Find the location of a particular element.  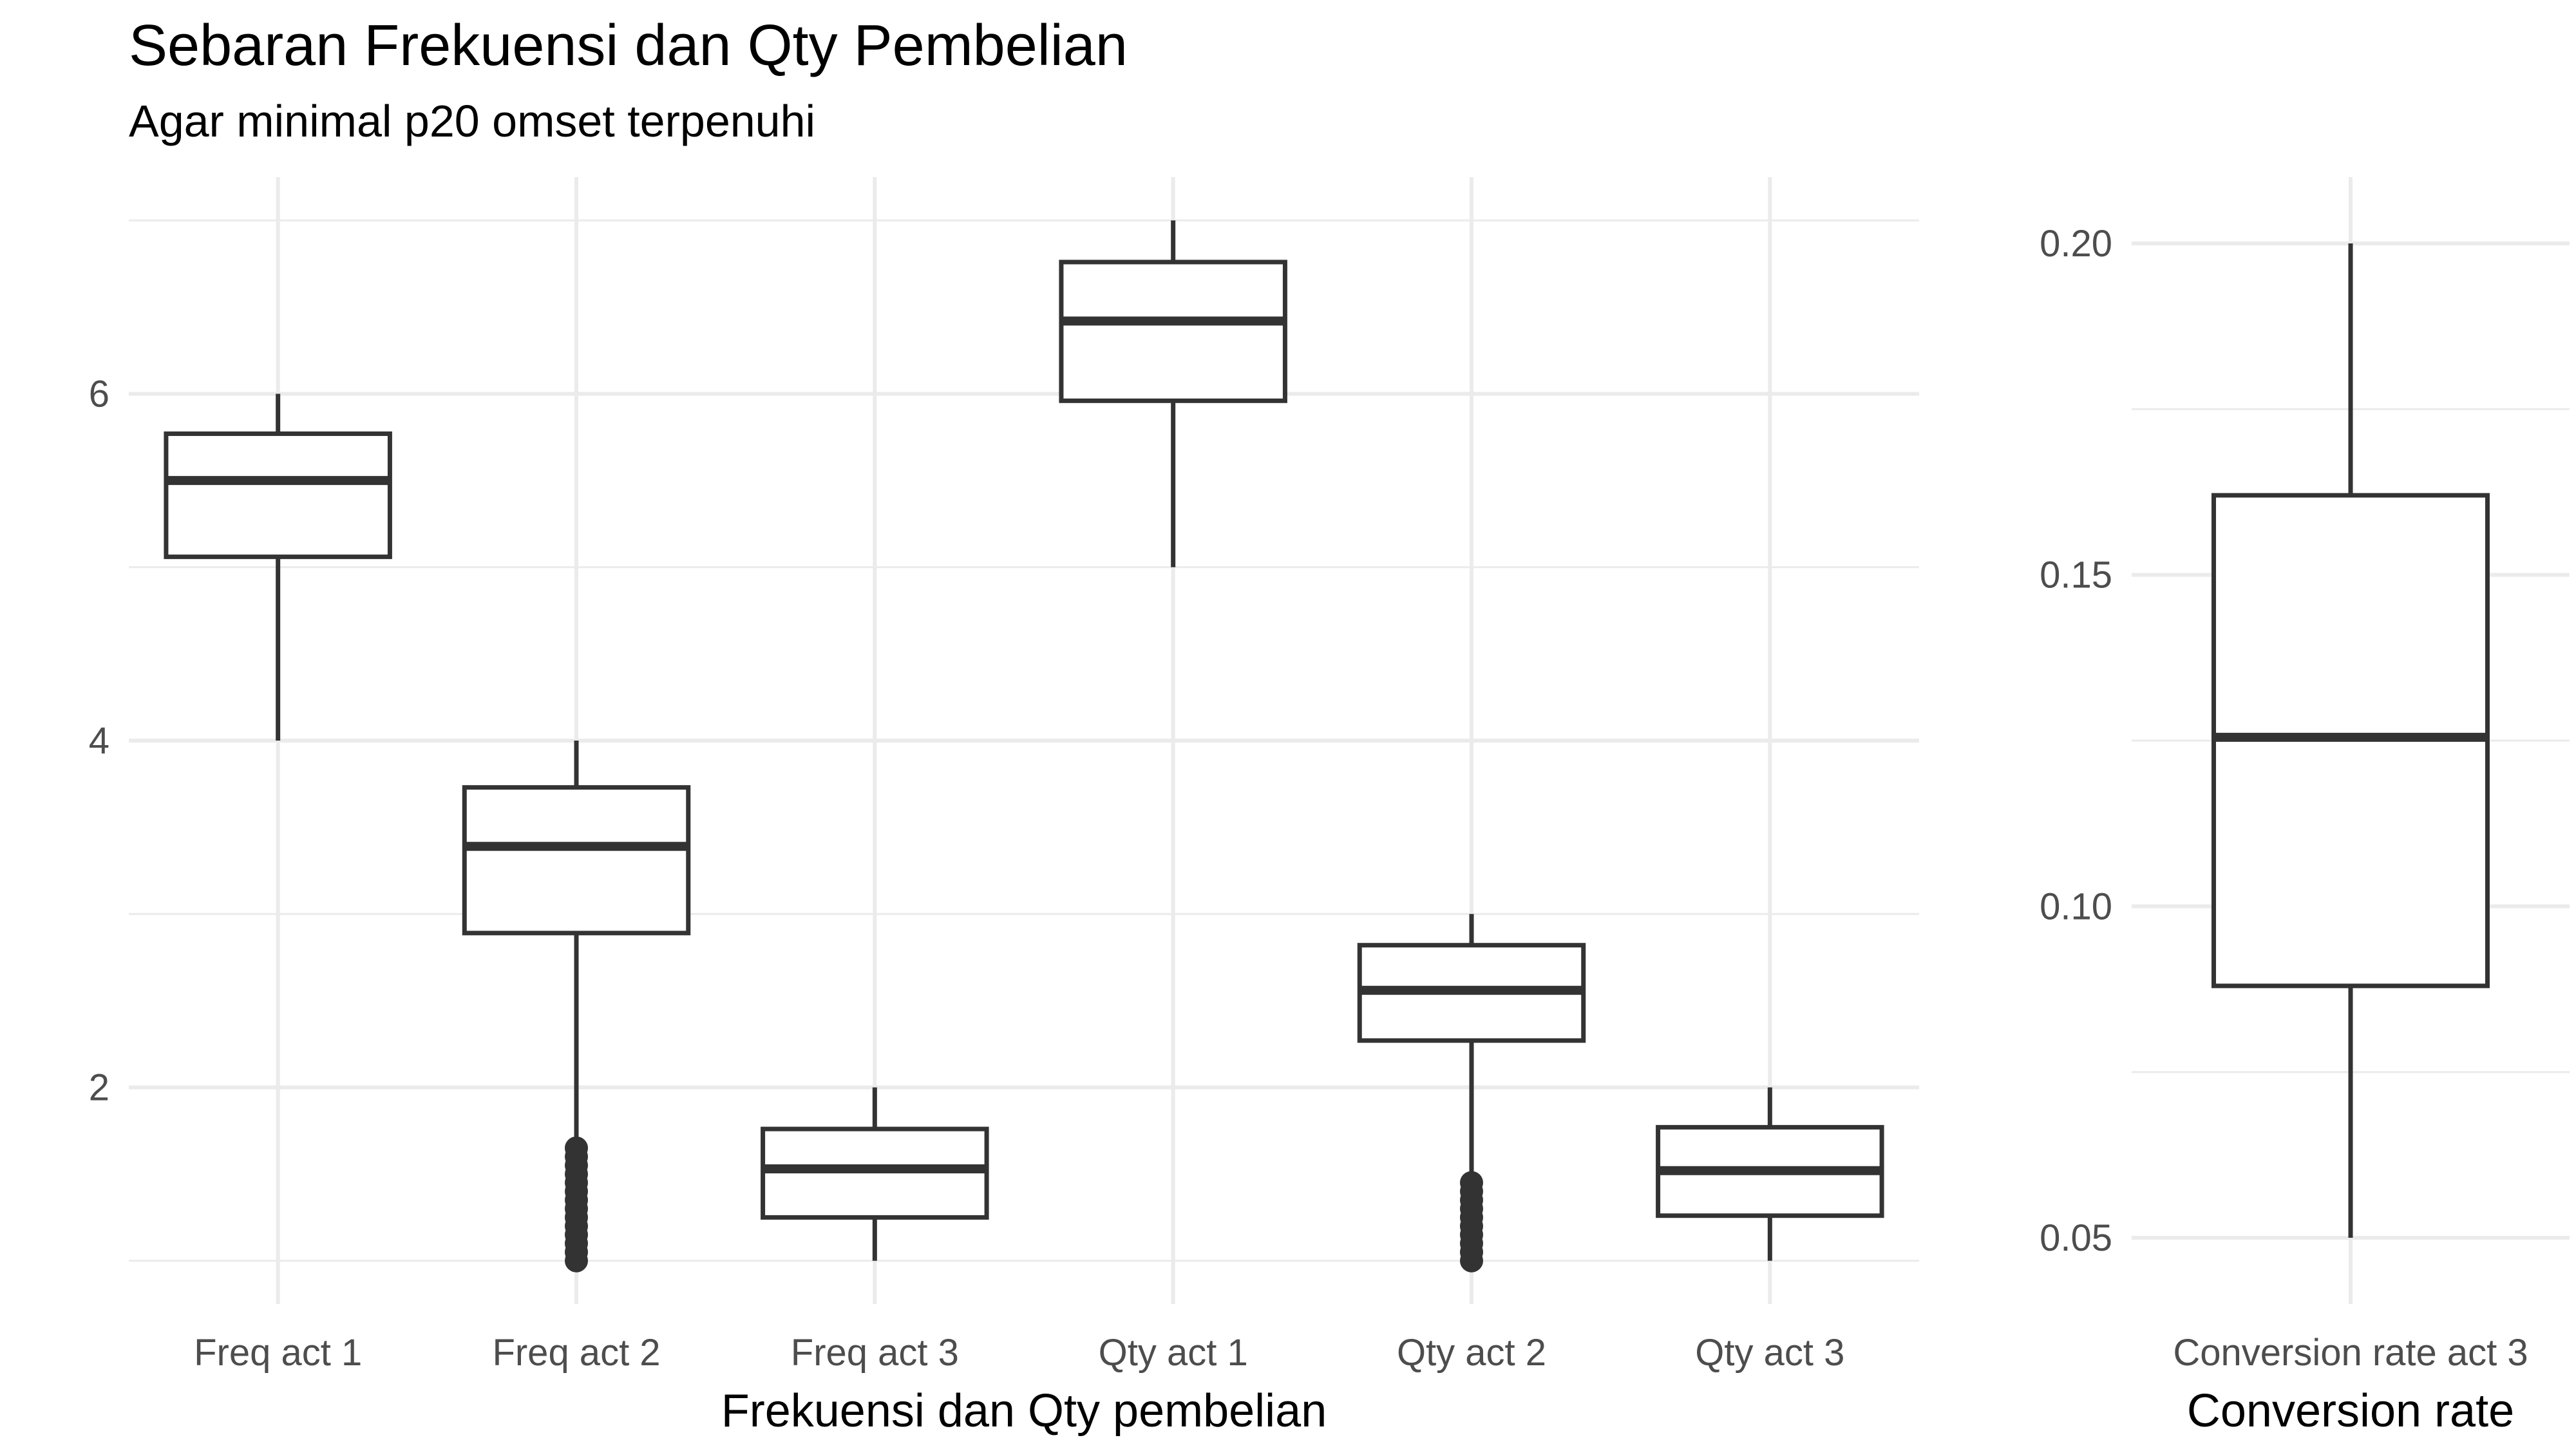

x-tick-label: Freq act 1 is located at coordinates (278, 1353).